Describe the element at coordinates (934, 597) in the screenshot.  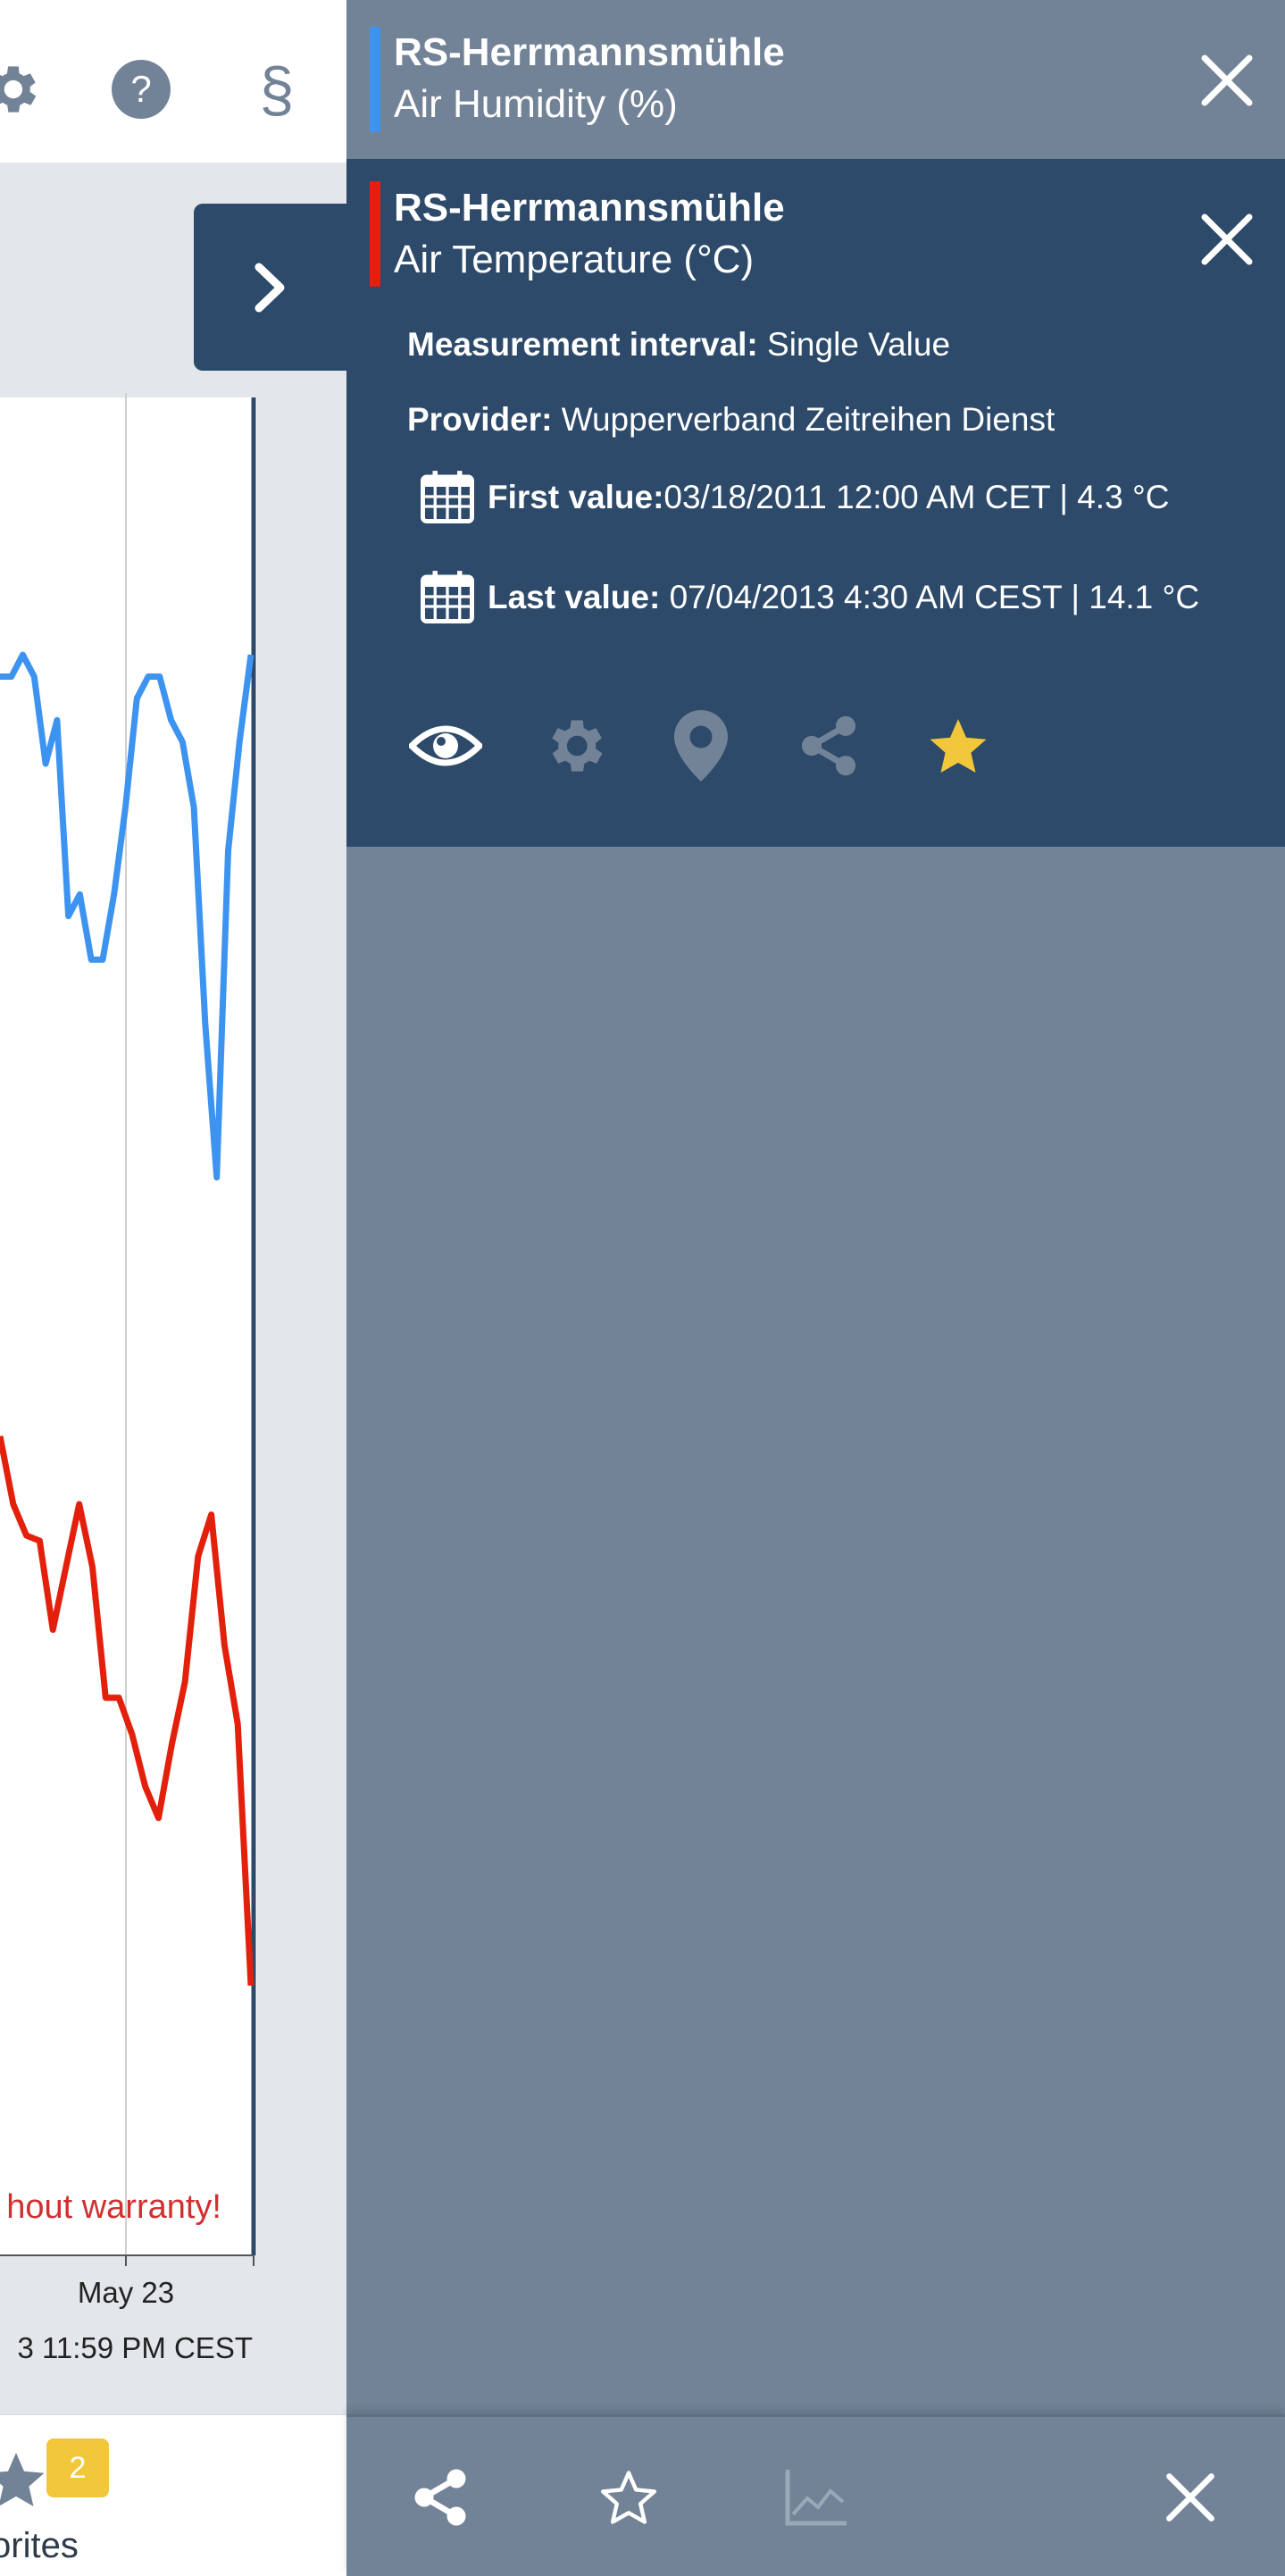
I see `info-value: 07/04/2013 4:30 AM CEST | 14.1 °C` at that location.